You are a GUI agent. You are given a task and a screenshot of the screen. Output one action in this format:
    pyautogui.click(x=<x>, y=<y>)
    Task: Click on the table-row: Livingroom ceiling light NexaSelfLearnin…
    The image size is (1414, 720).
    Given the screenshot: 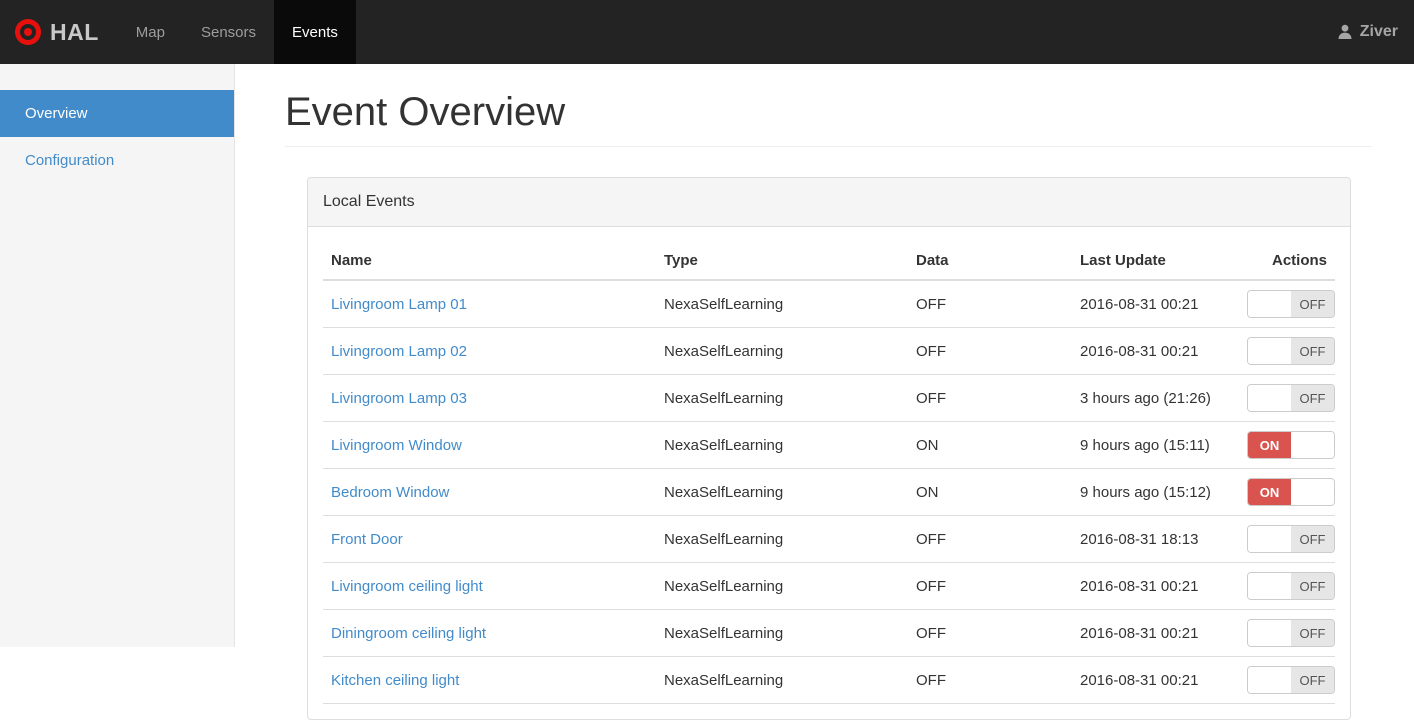 What is the action you would take?
    pyautogui.click(x=829, y=586)
    